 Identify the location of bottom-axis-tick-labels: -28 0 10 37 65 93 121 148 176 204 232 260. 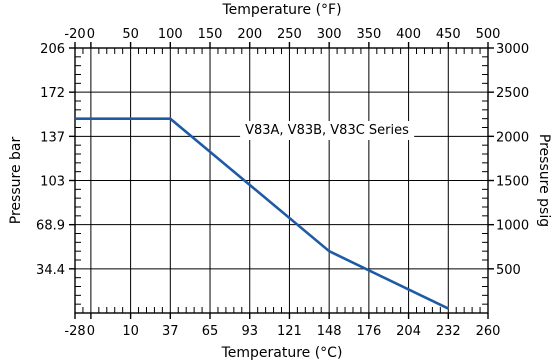
(282, 331).